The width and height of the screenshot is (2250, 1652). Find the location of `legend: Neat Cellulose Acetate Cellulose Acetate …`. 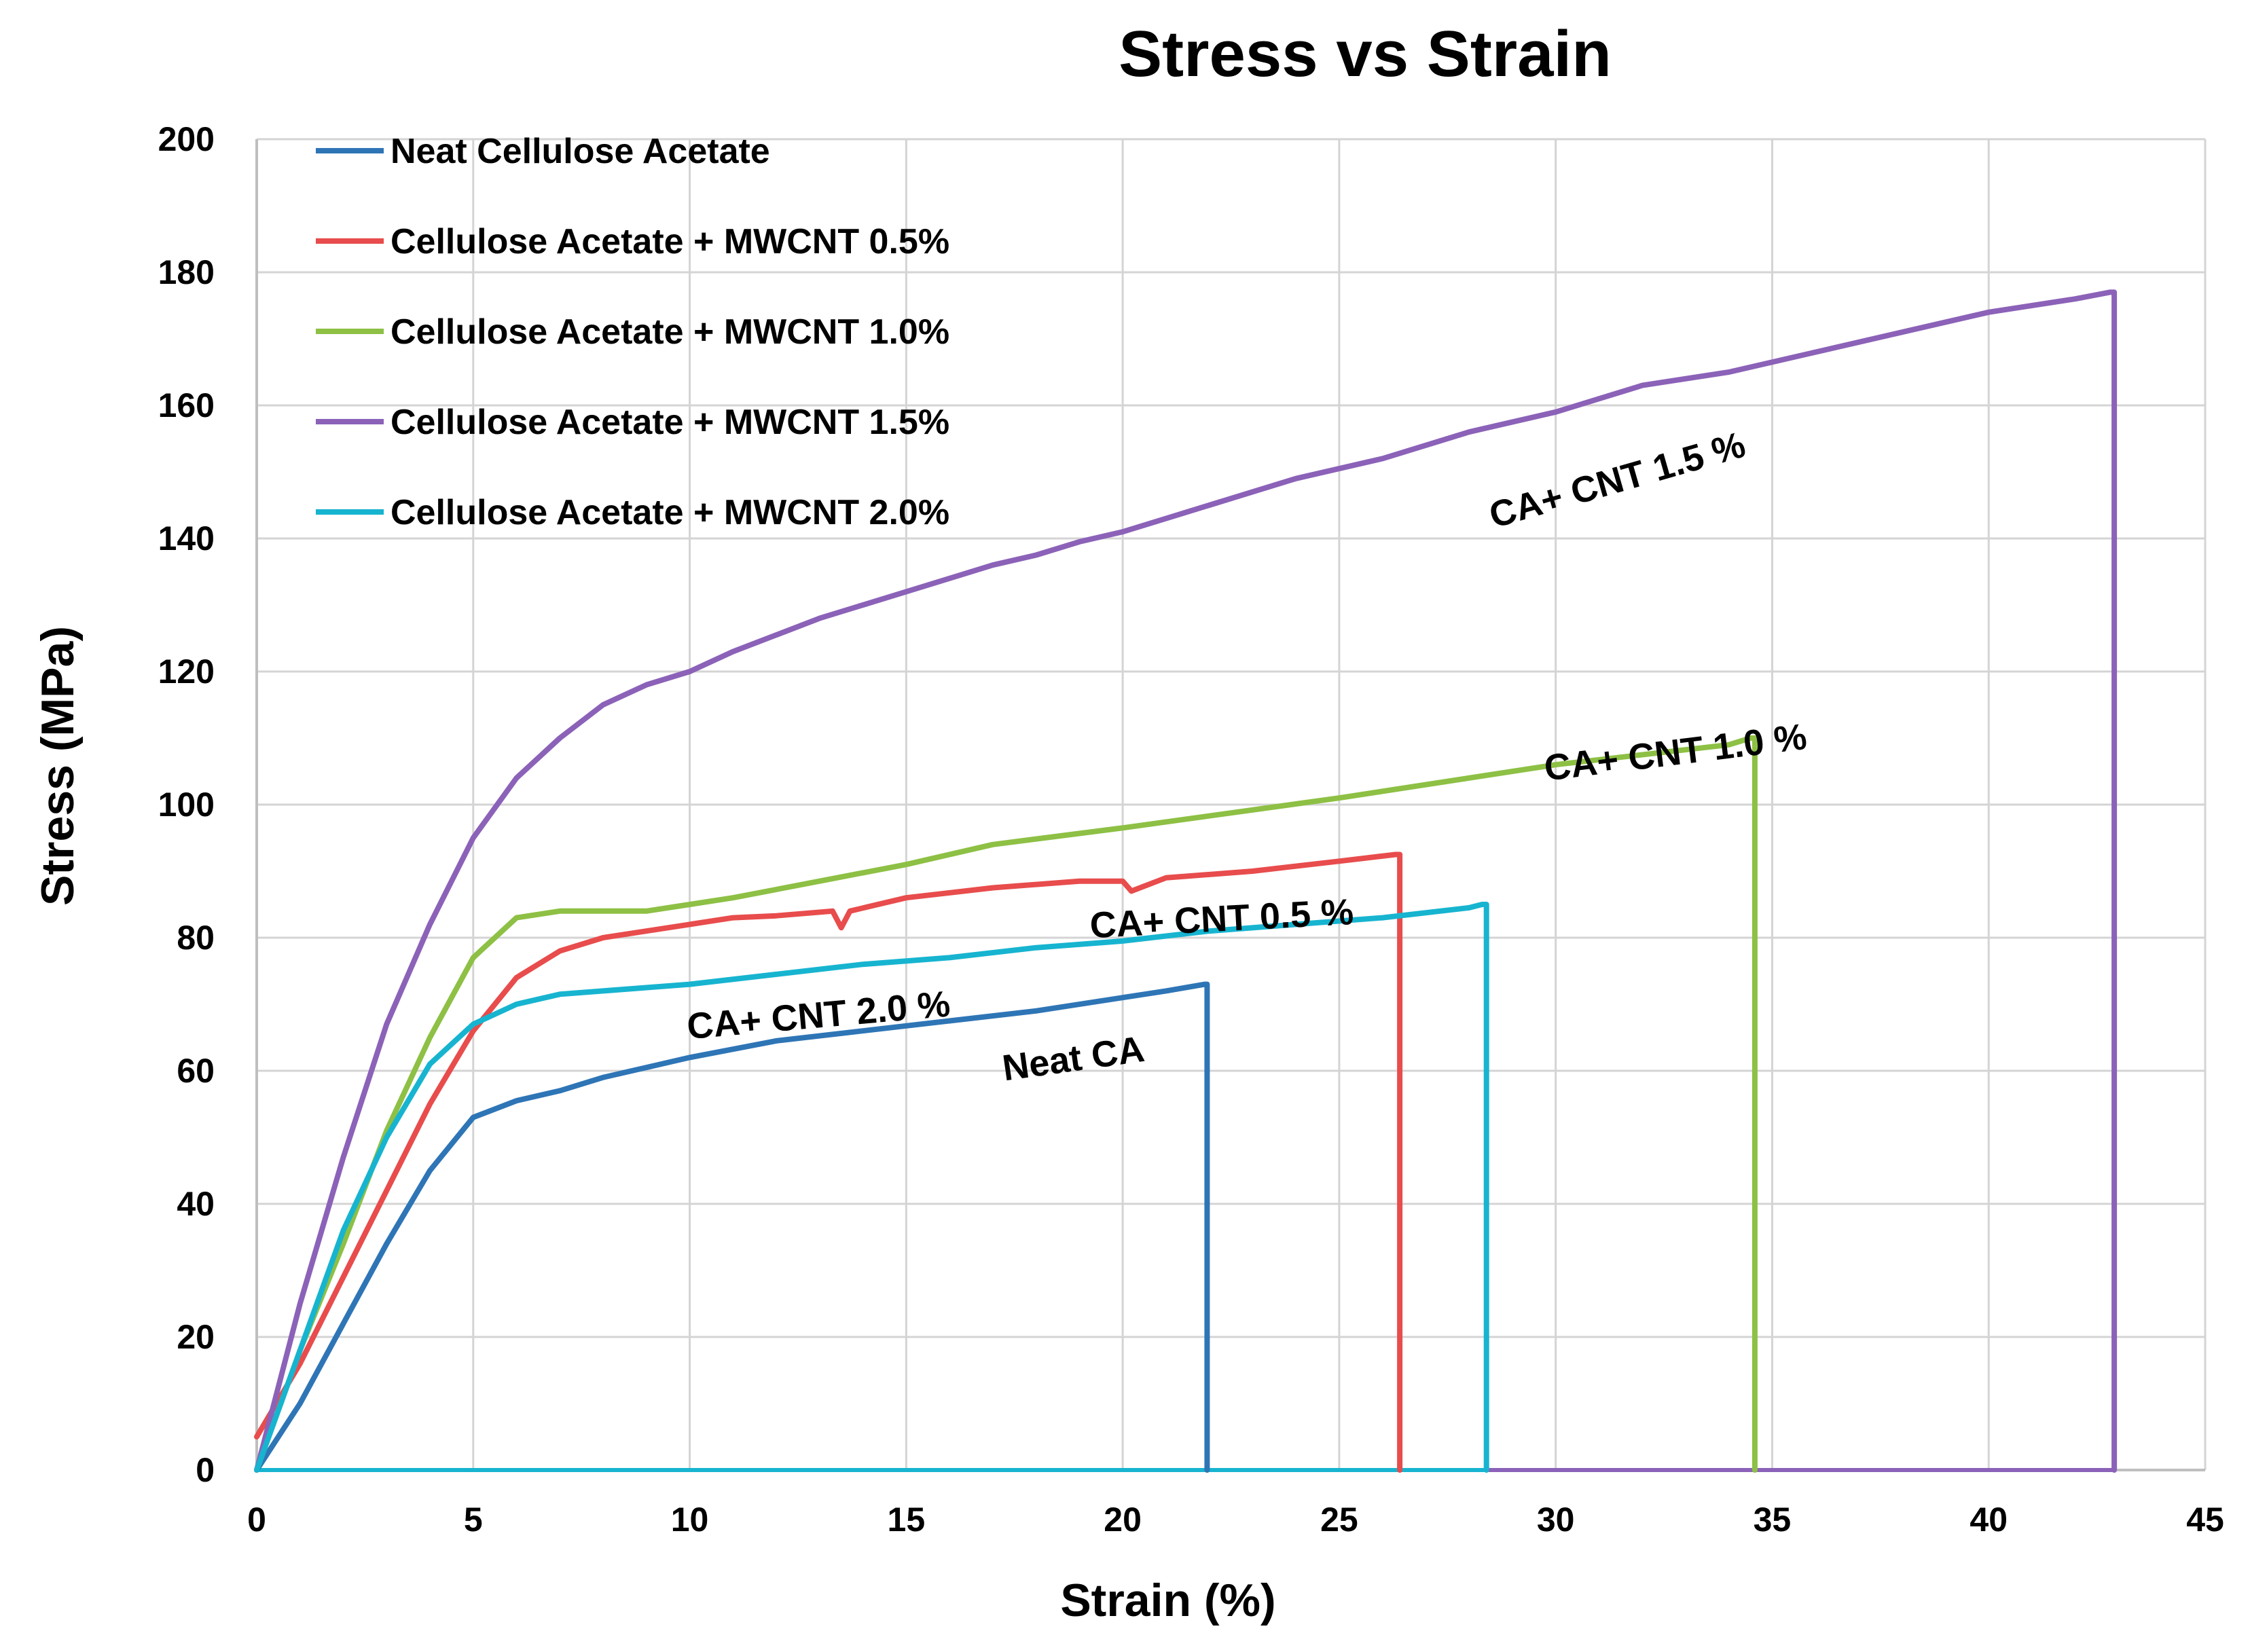

legend: Neat Cellulose Acetate Cellulose Acetate … is located at coordinates (632, 332).